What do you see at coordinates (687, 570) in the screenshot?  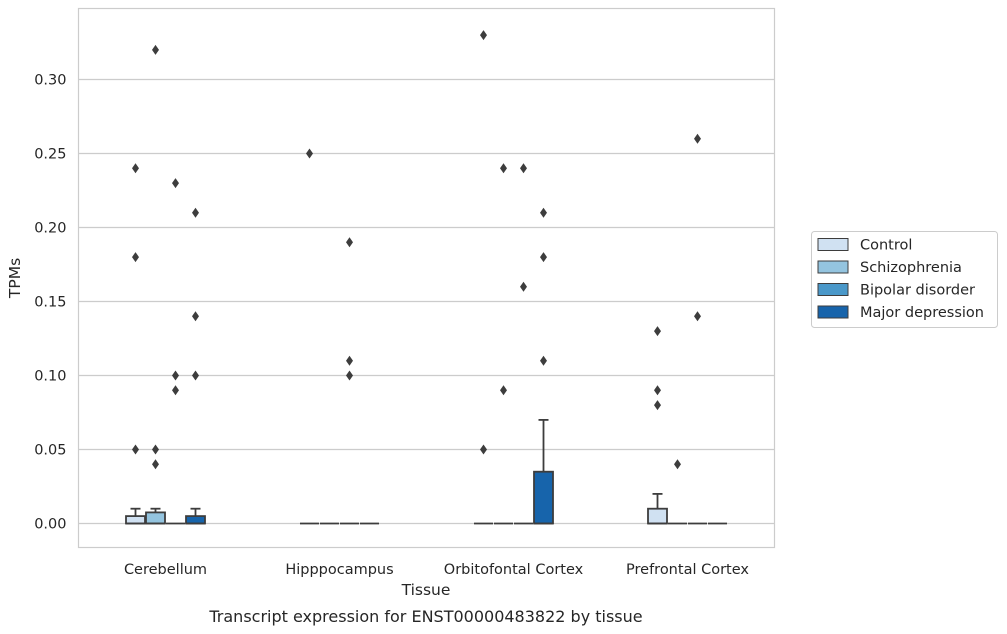 I see `x-tick-label: Prefrontal Cortex` at bounding box center [687, 570].